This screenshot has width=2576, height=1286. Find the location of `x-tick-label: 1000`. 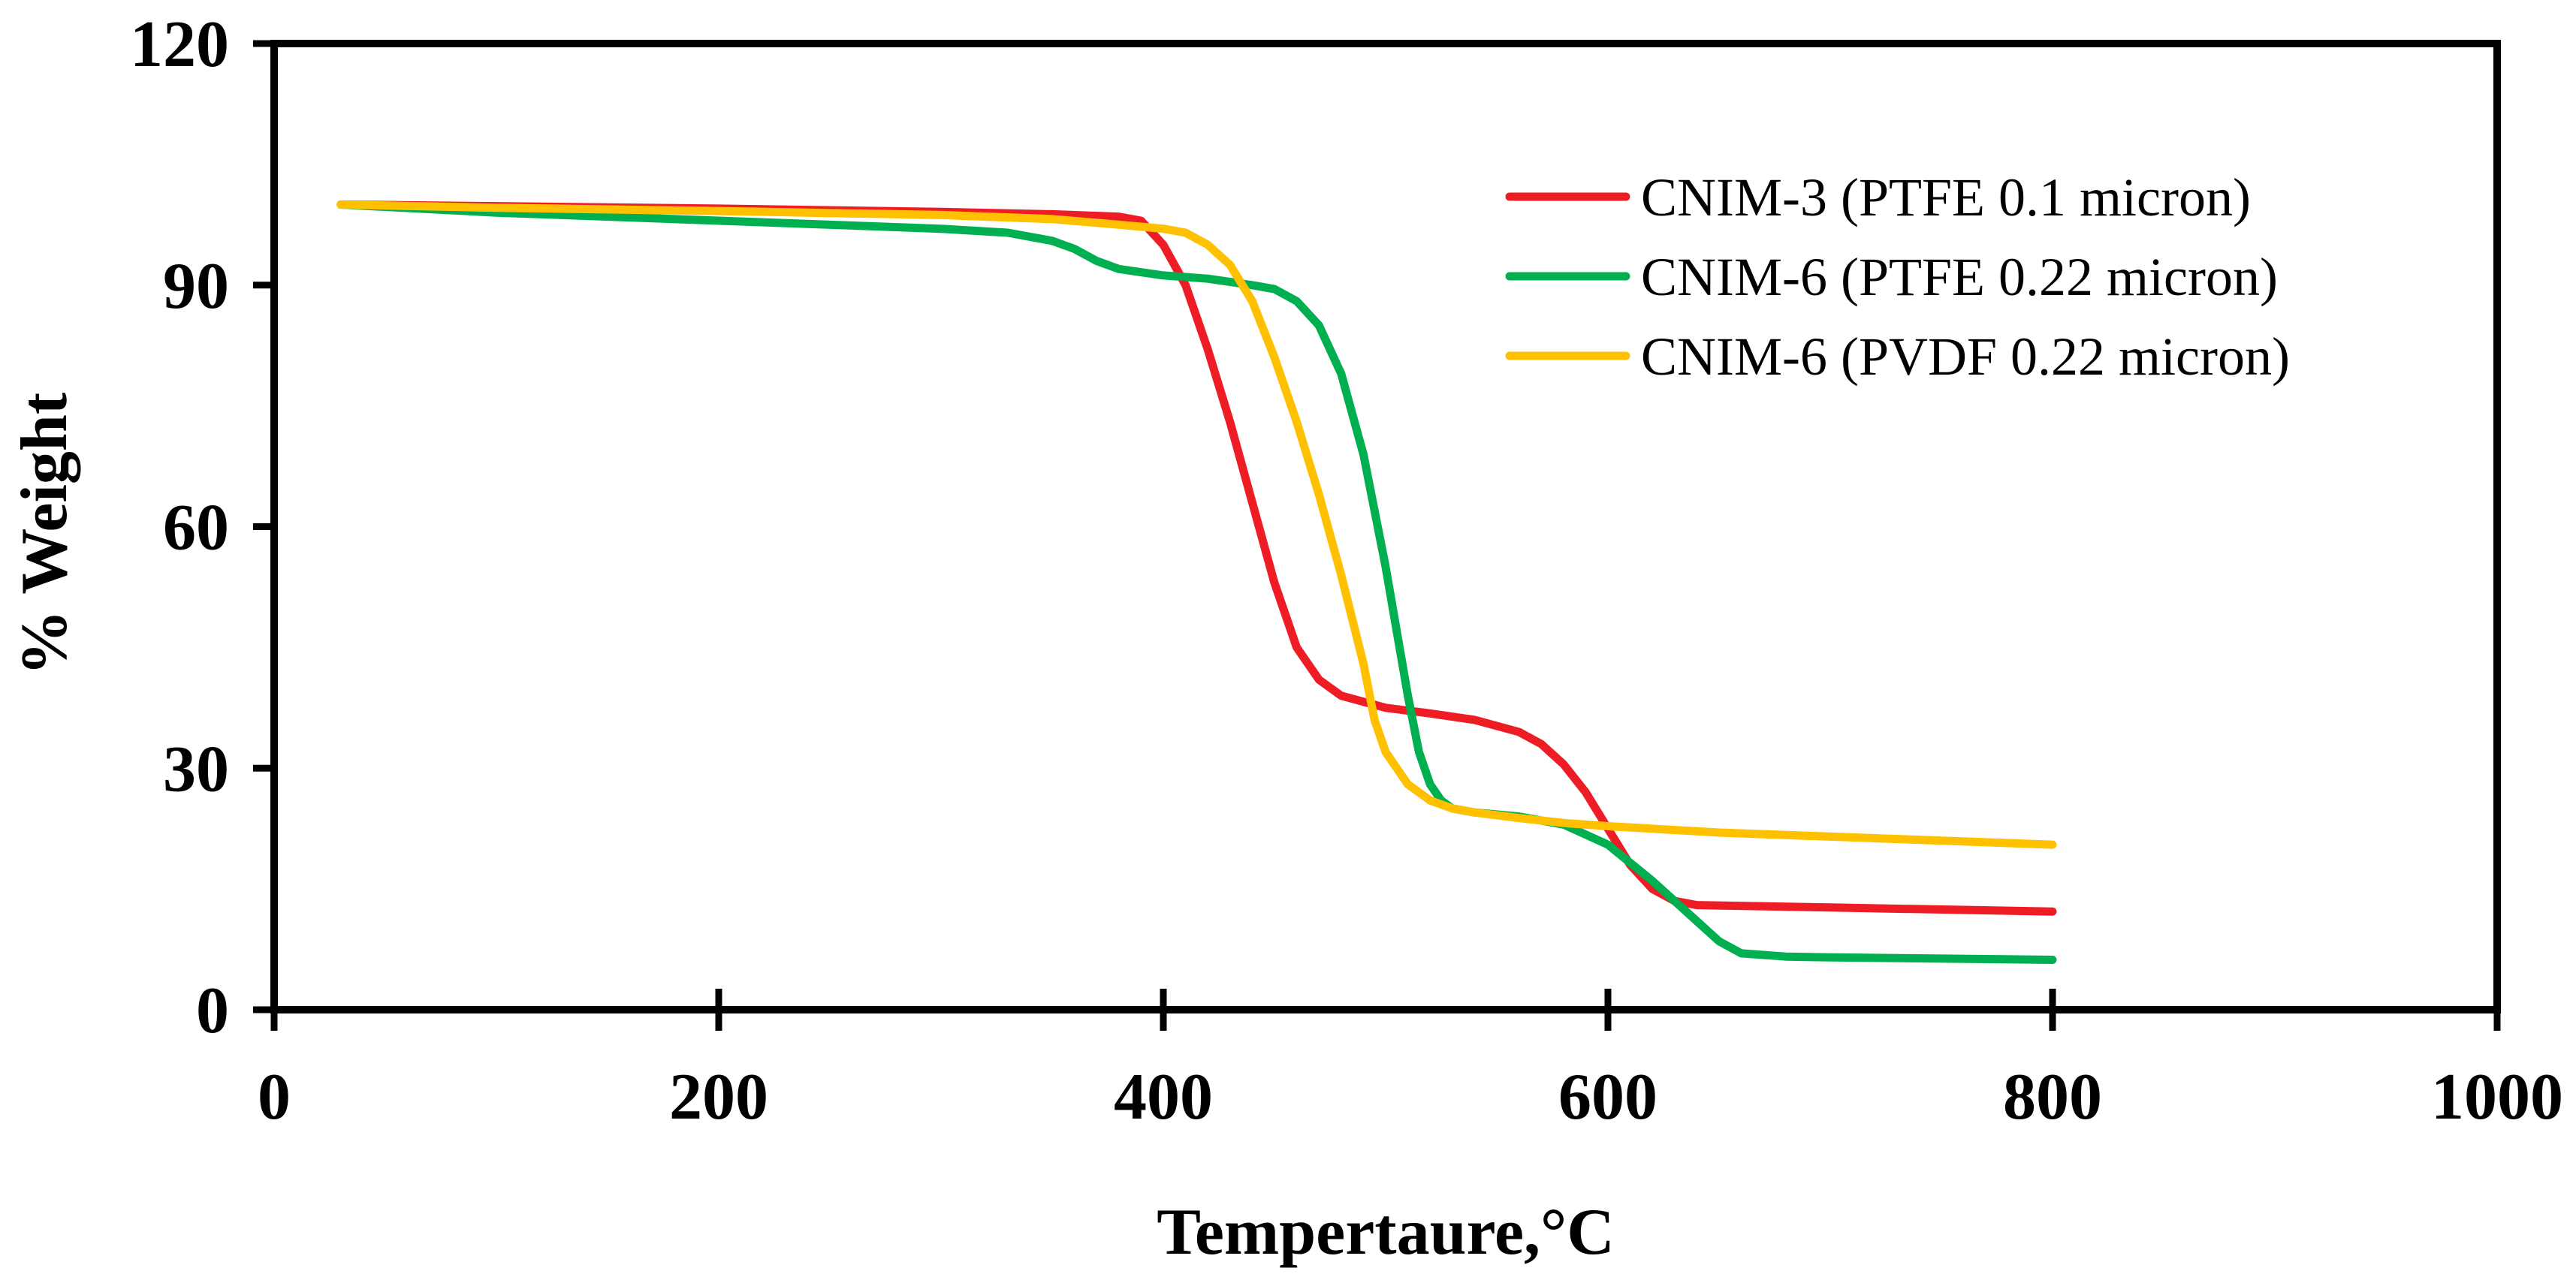

x-tick-label: 1000 is located at coordinates (2497, 1097).